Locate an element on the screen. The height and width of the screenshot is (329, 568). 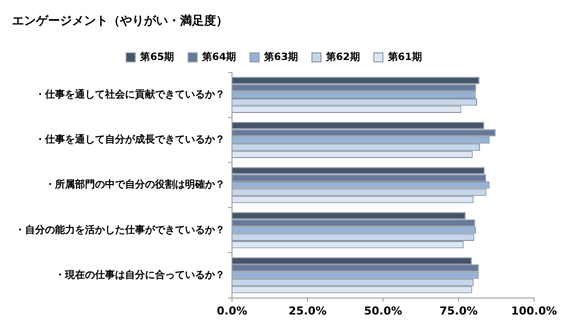
y-tick-label: ・現在の仕事は自分に合っているか？ is located at coordinates (140, 274).